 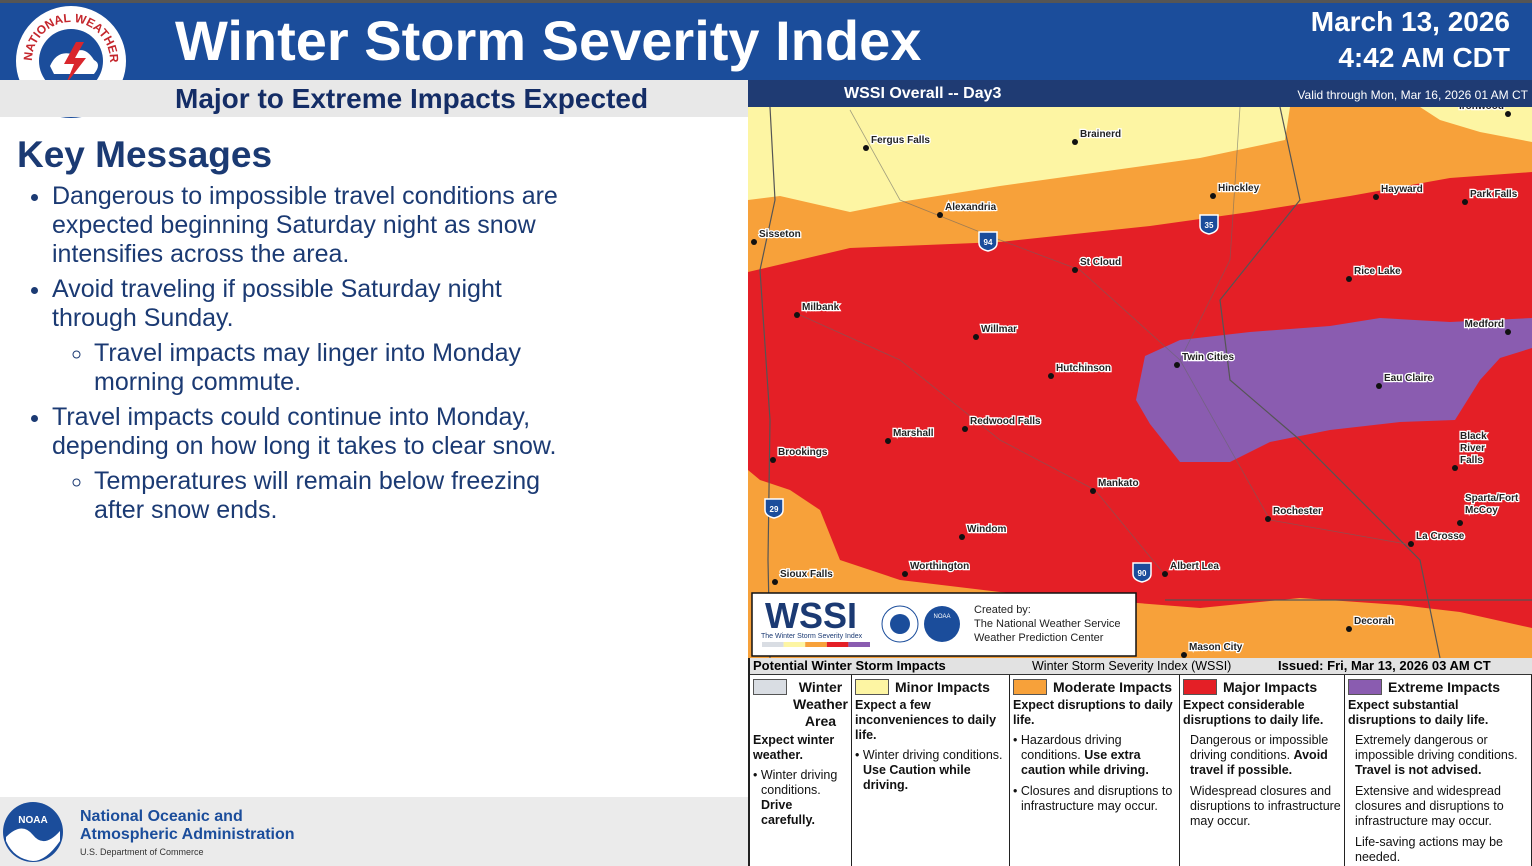 I want to click on city-label: Marshall, so click(x=913, y=433).